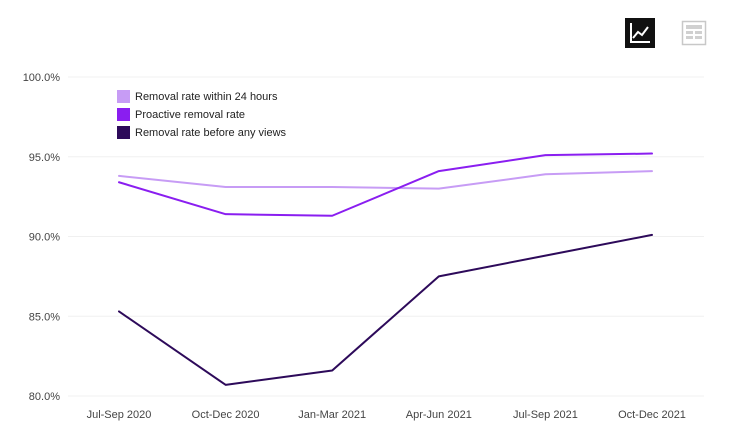  What do you see at coordinates (439, 415) in the screenshot?
I see `x-tick-label: Apr-Jun 2021` at bounding box center [439, 415].